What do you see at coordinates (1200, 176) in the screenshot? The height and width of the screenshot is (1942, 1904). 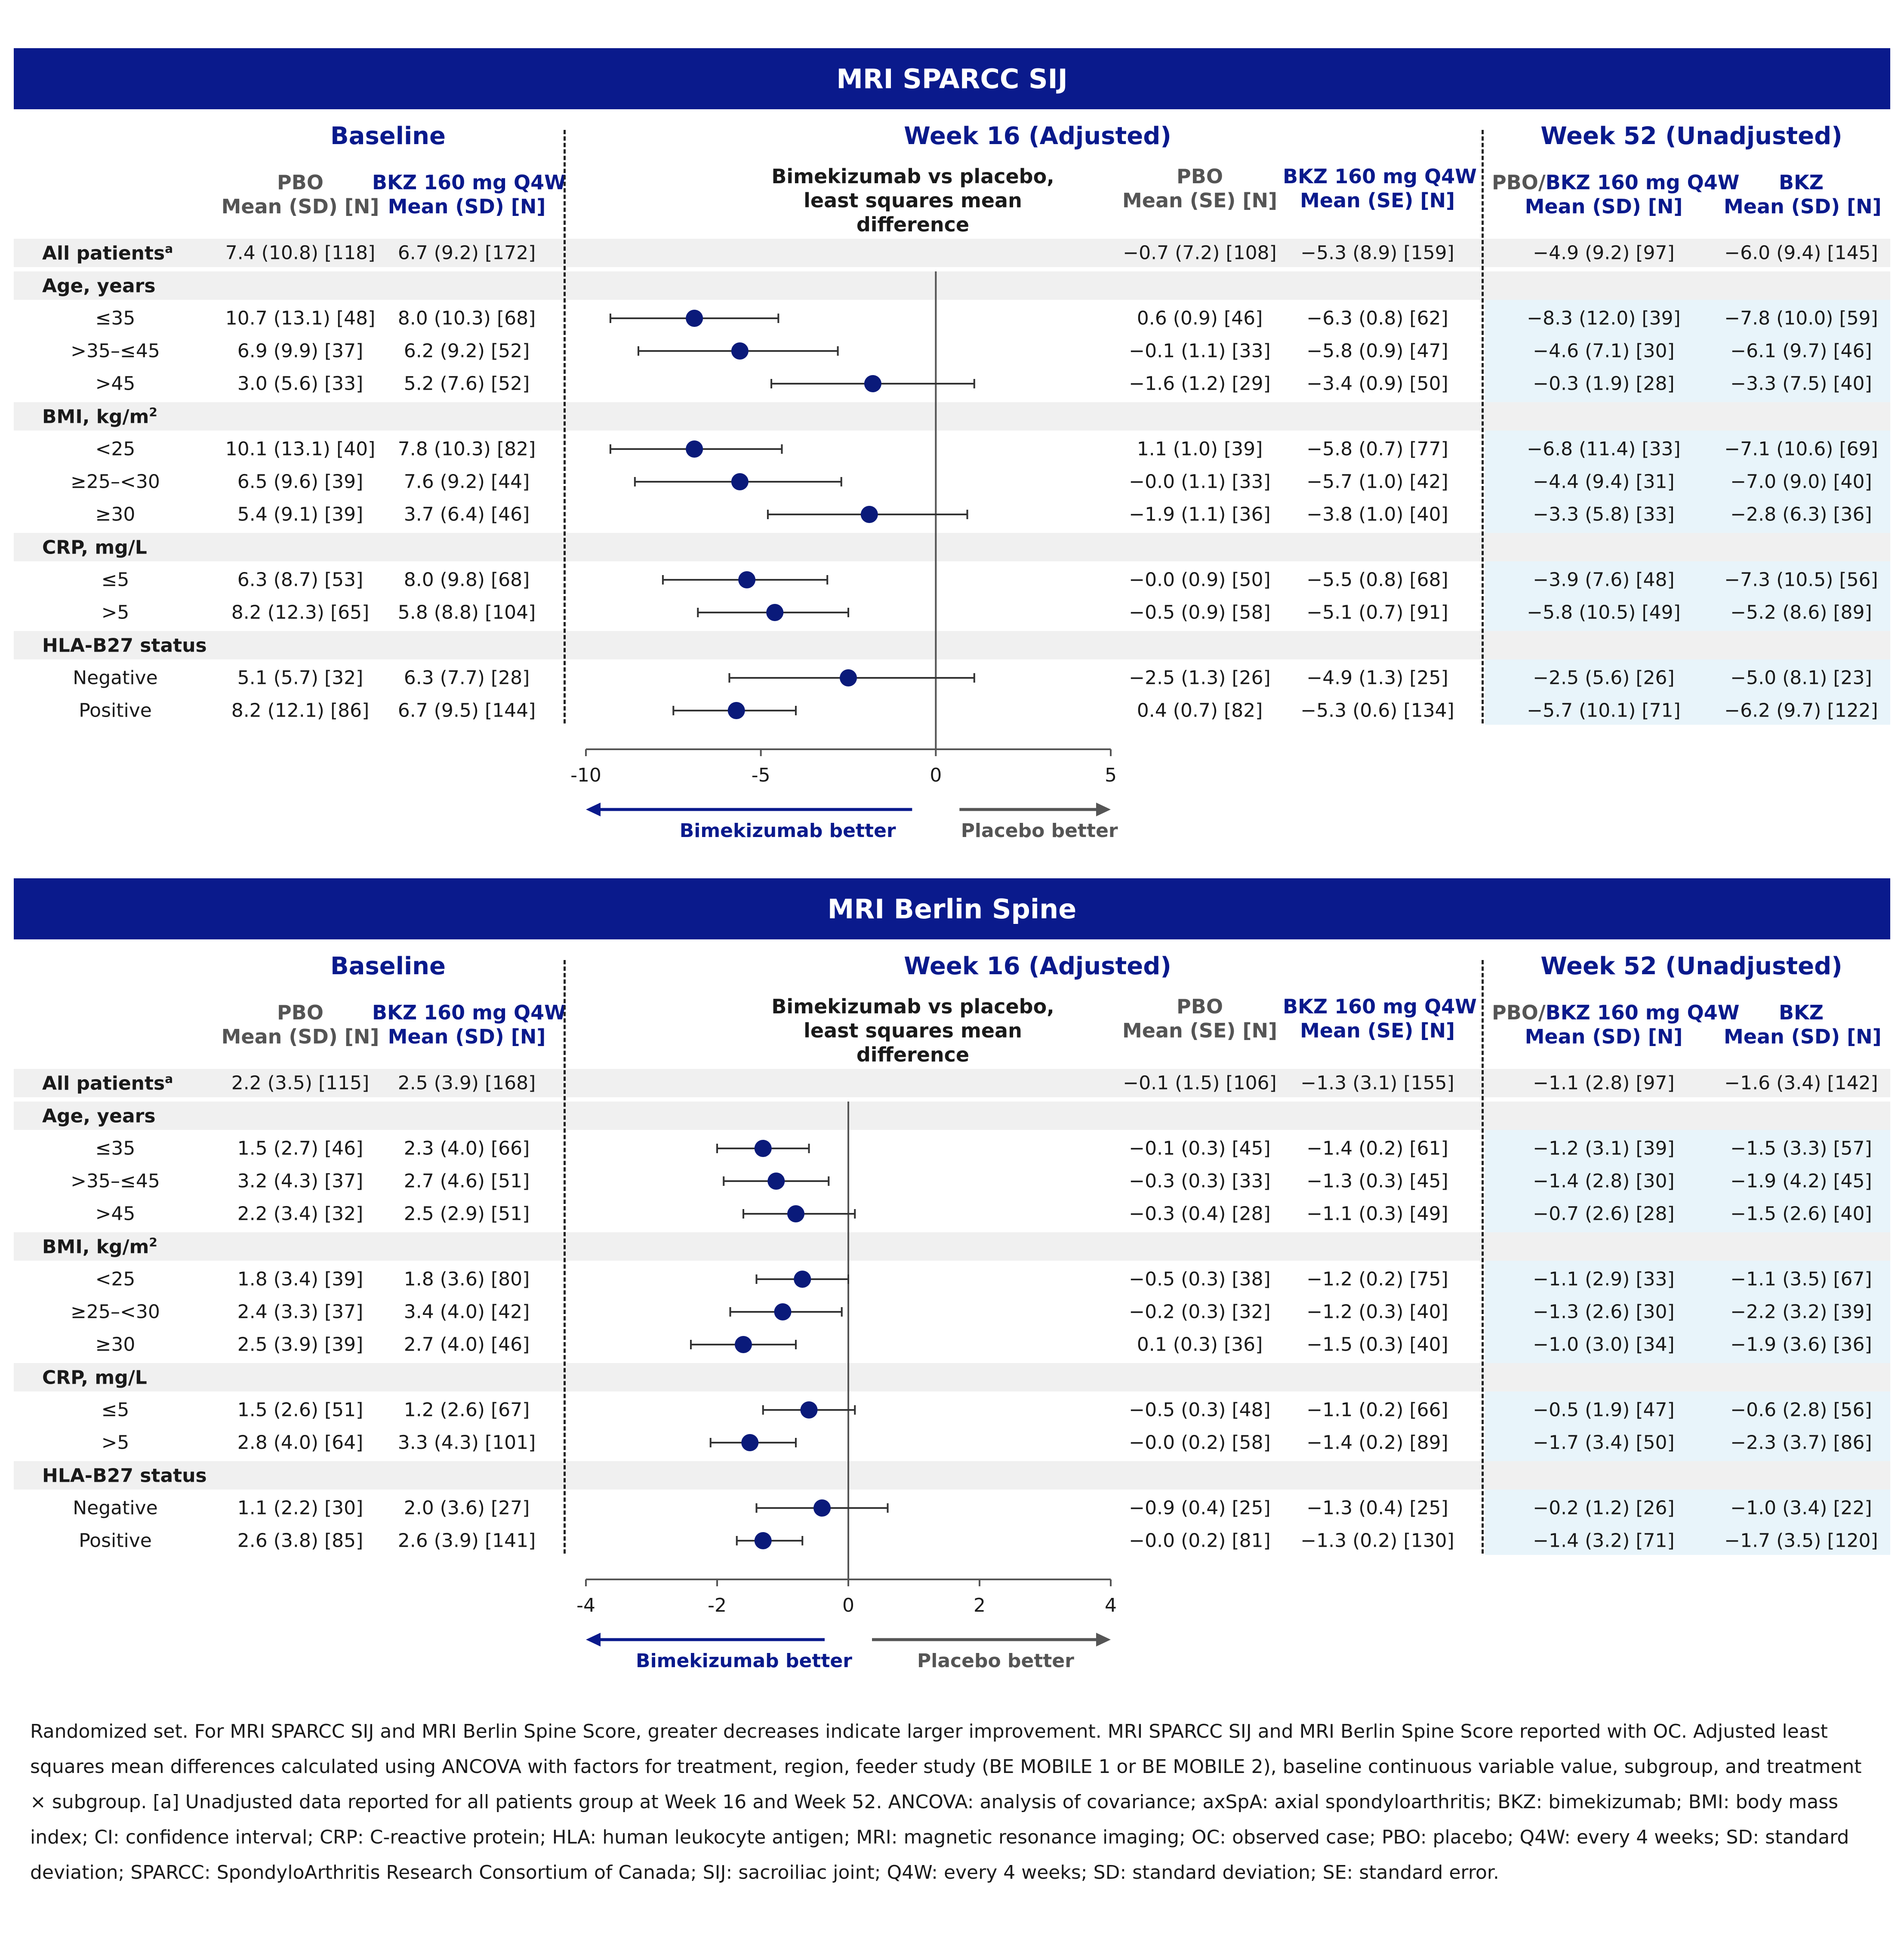 I see `header-line: PBO` at bounding box center [1200, 176].